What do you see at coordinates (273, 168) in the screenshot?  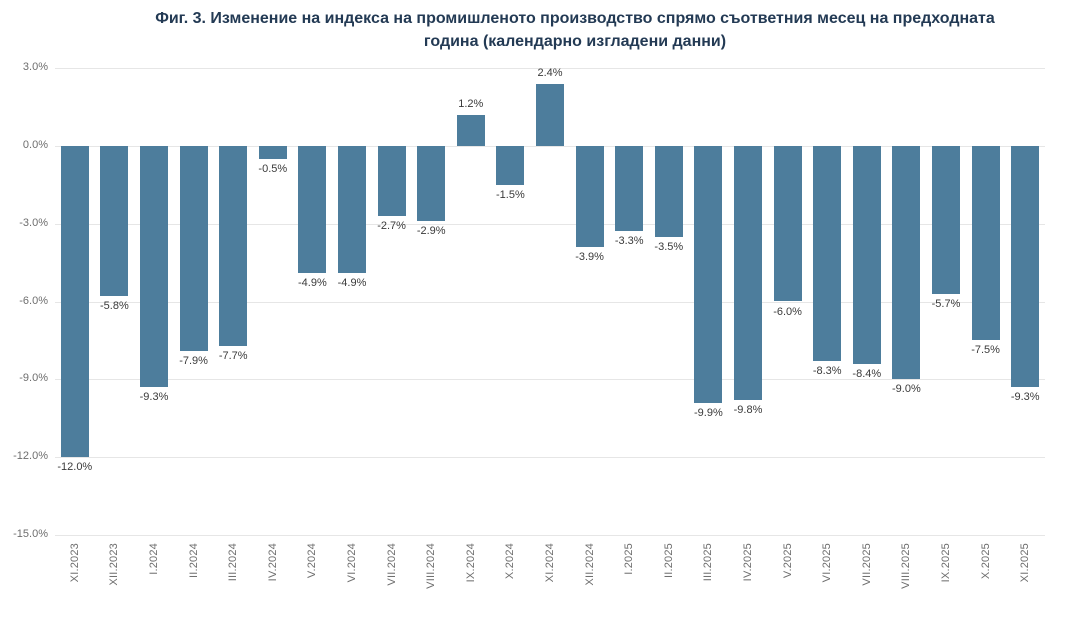 I see `bar-value-label: -0.5%` at bounding box center [273, 168].